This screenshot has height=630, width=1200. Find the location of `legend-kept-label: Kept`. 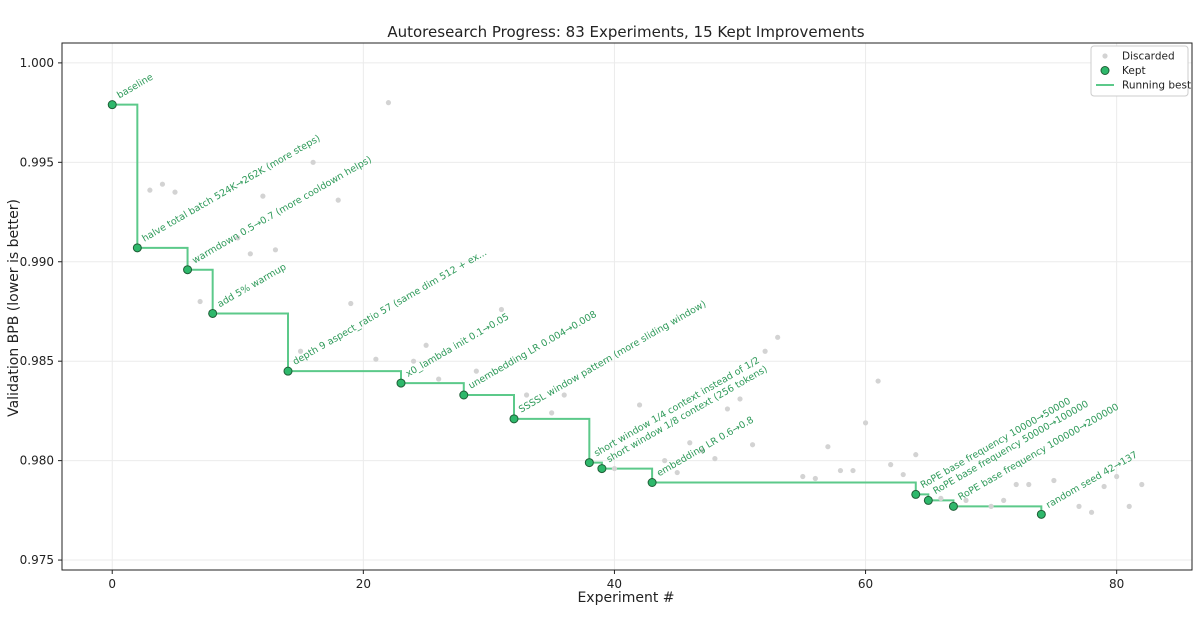

legend-kept-label: Kept is located at coordinates (1134, 71).